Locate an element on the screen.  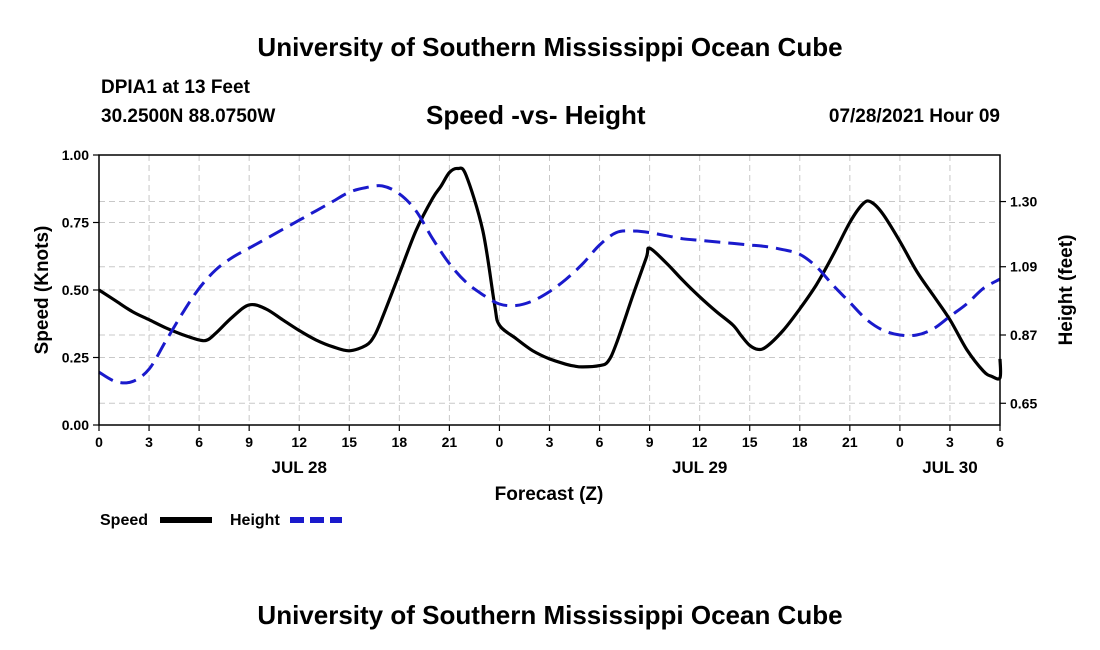
y2-axis-label: Height (feet) is located at coordinates (1066, 290).